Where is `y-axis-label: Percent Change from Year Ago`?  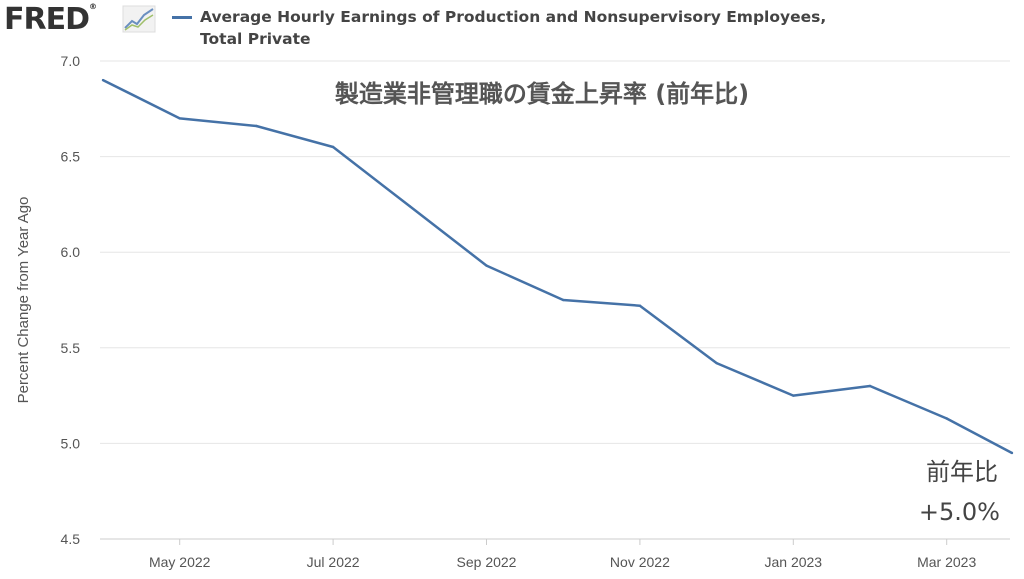
y-axis-label: Percent Change from Year Ago is located at coordinates (23, 300).